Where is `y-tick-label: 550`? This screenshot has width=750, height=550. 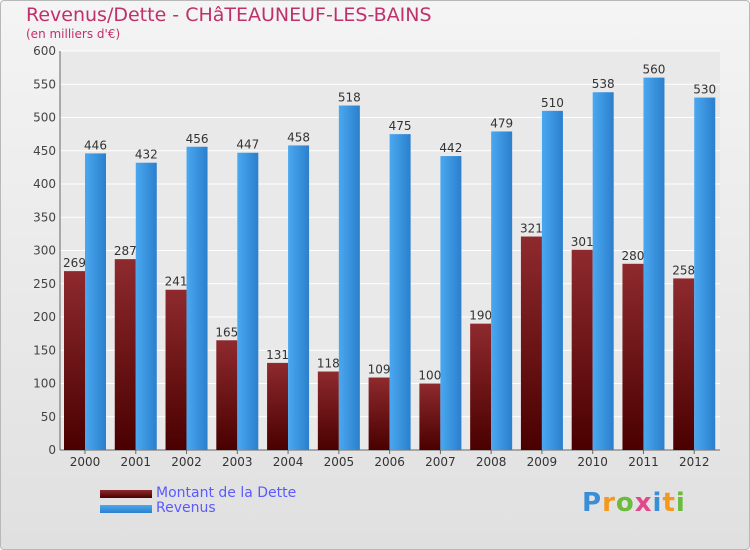
y-tick-label: 550 is located at coordinates (44, 84).